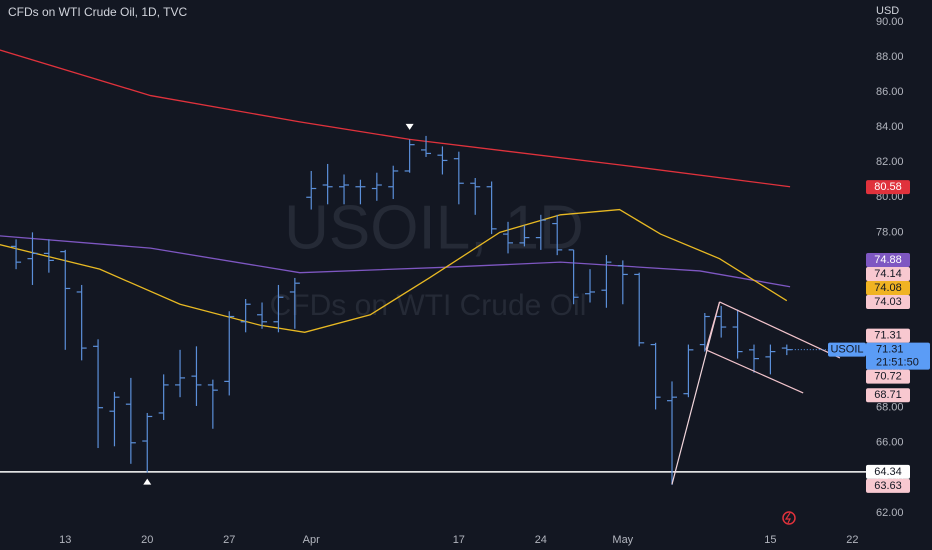  What do you see at coordinates (890, 162) in the screenshot?
I see `y-tick-label: 82.00` at bounding box center [890, 162].